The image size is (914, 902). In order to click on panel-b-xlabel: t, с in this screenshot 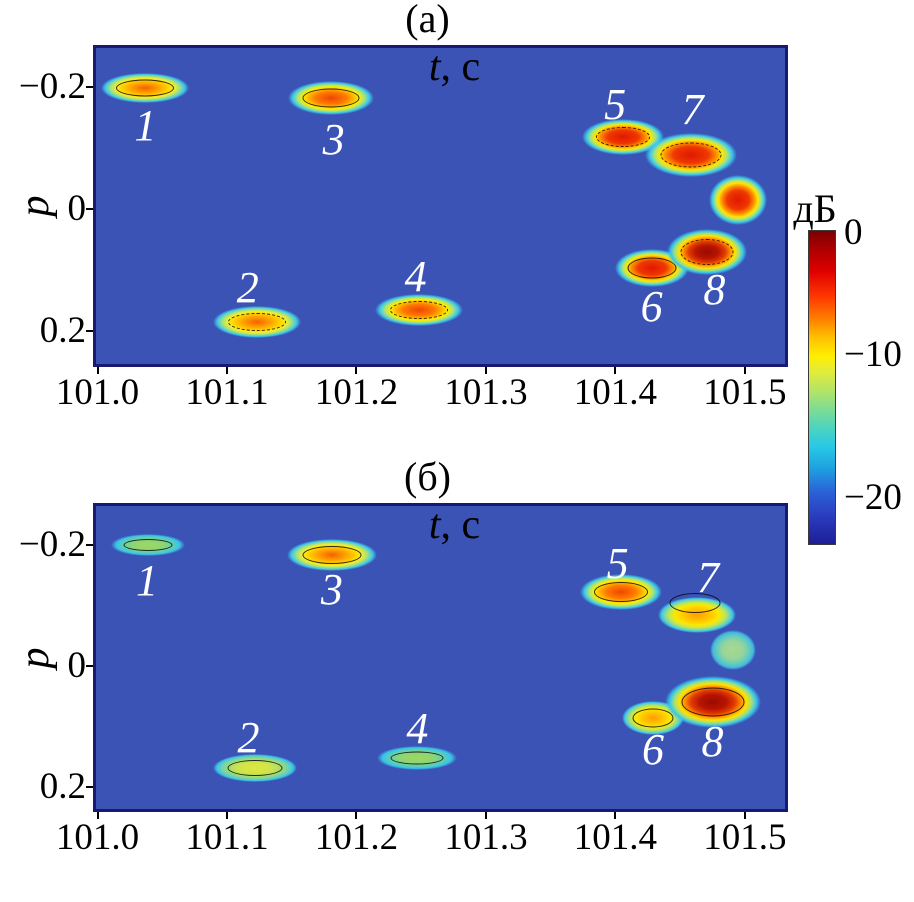, I will do `click(454, 525)`.